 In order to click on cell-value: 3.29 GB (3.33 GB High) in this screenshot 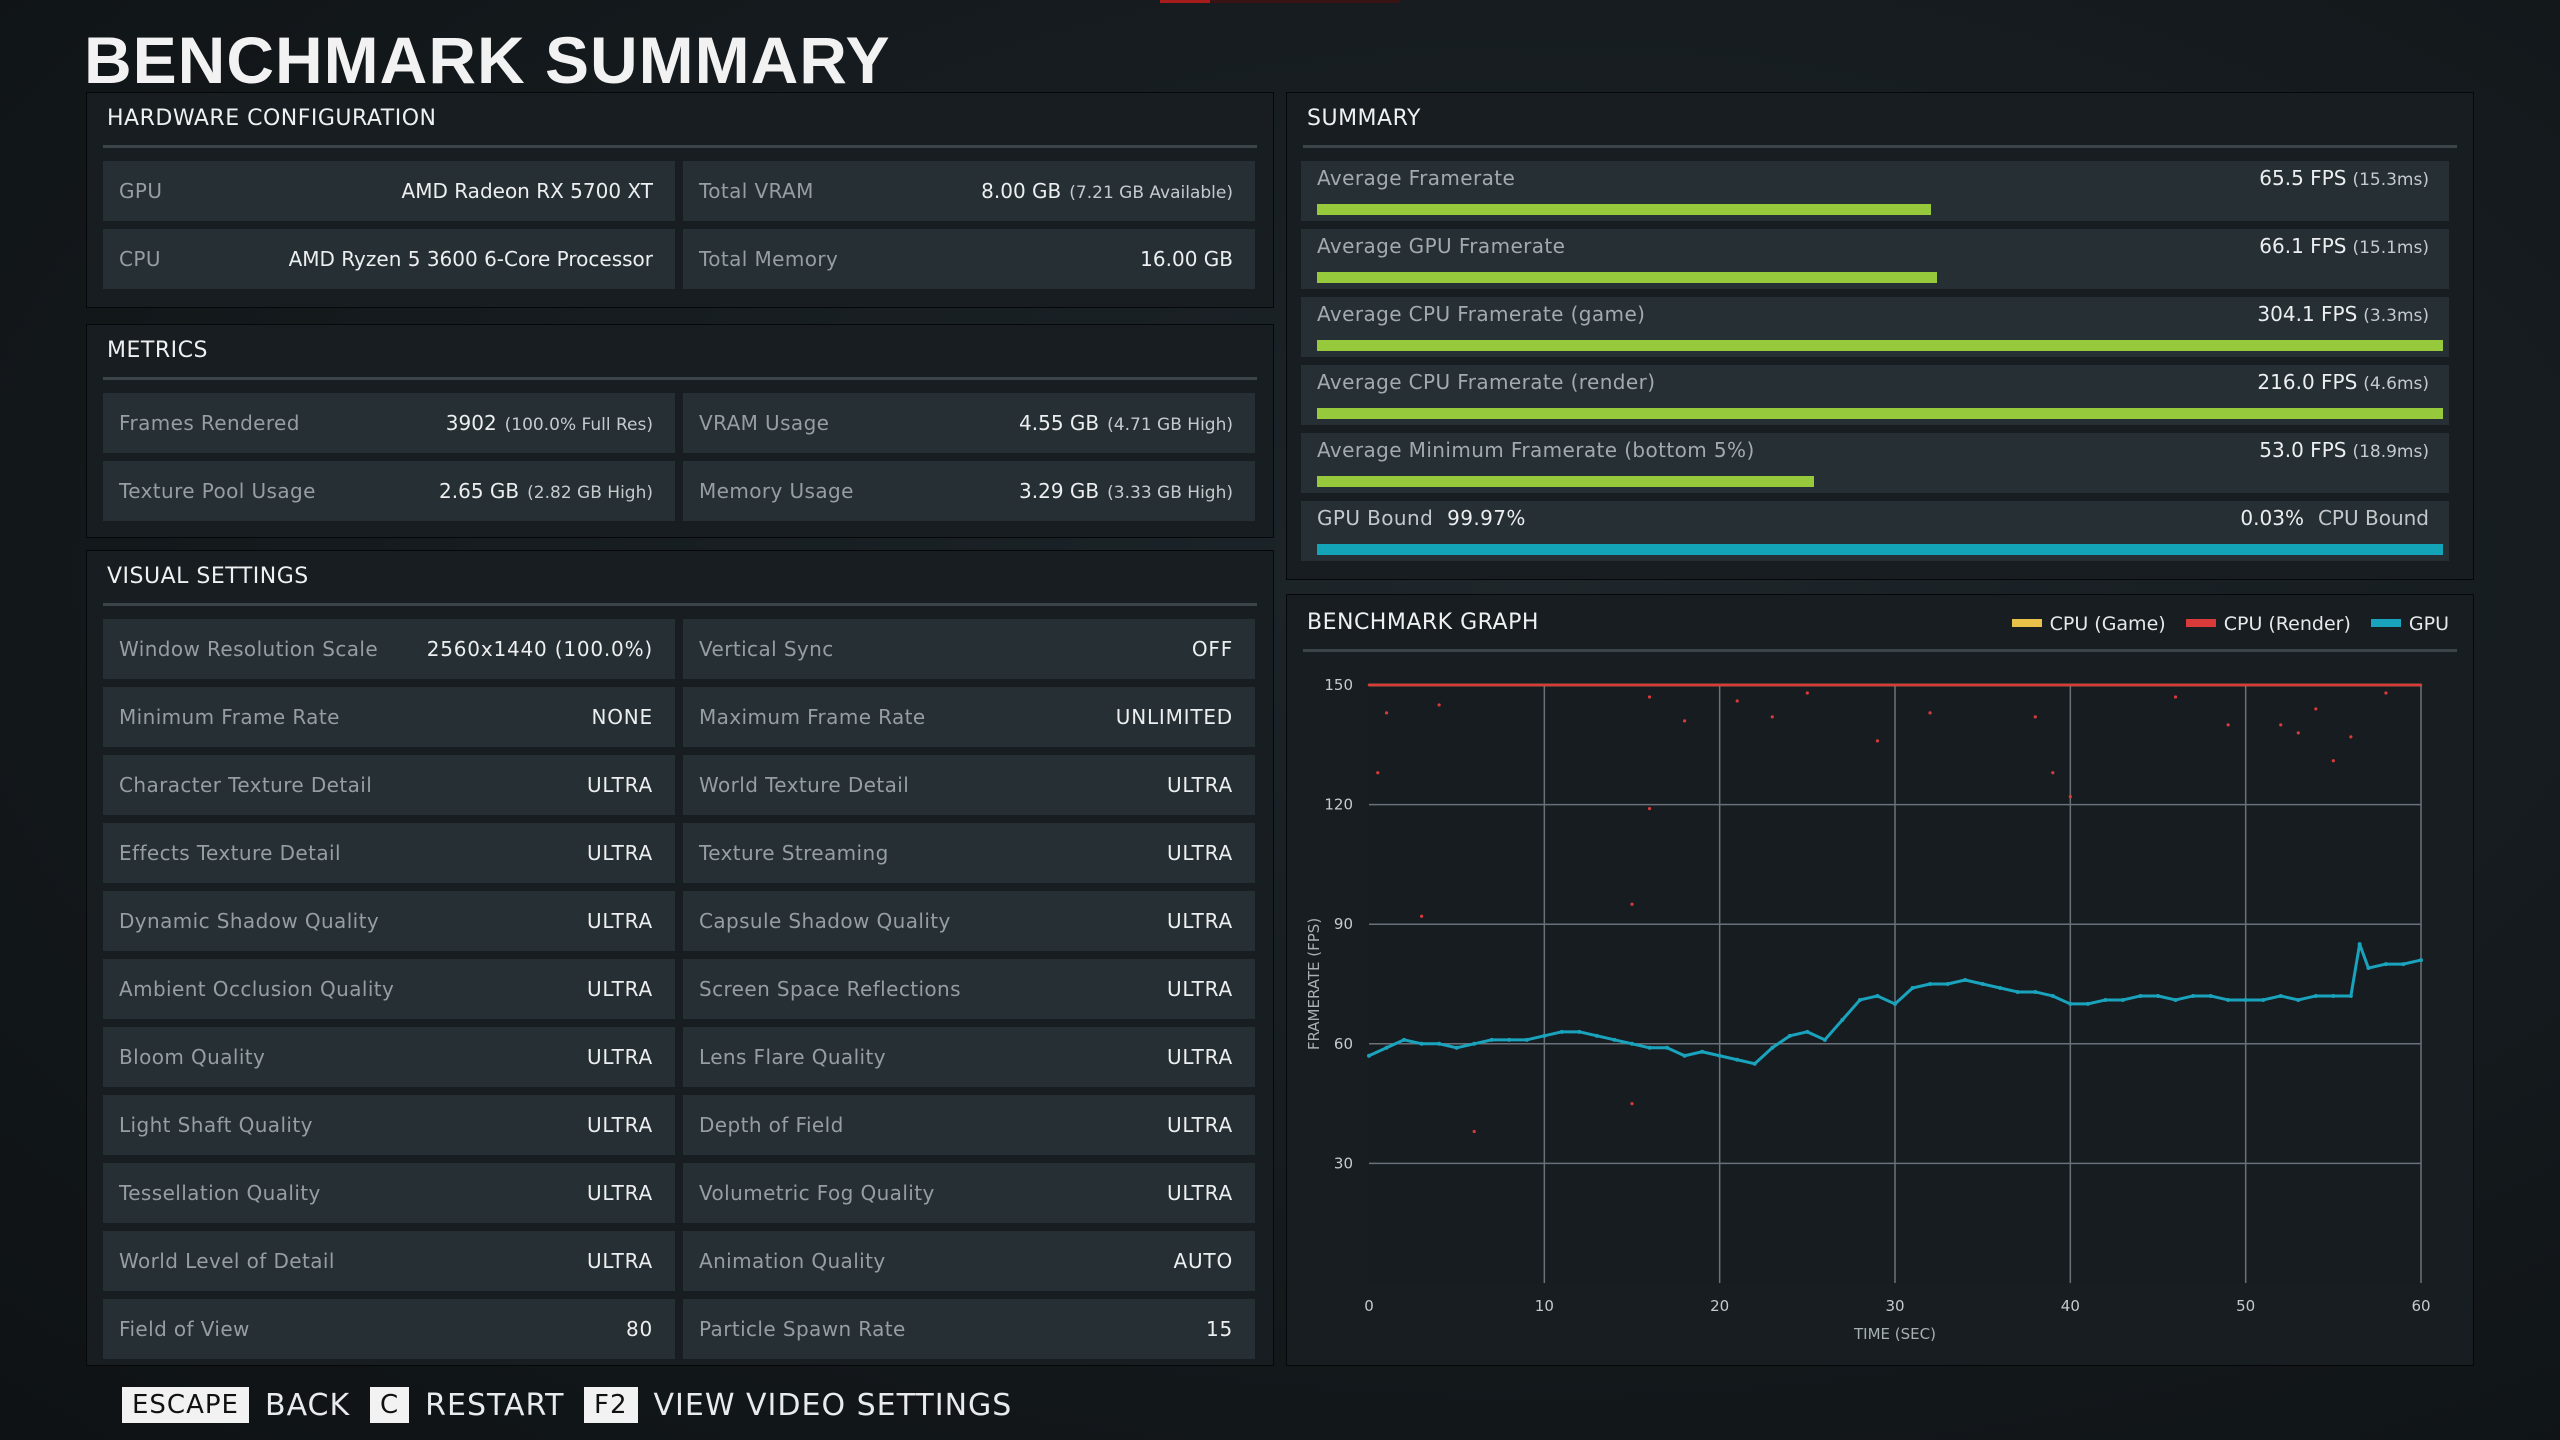, I will do `click(1126, 492)`.